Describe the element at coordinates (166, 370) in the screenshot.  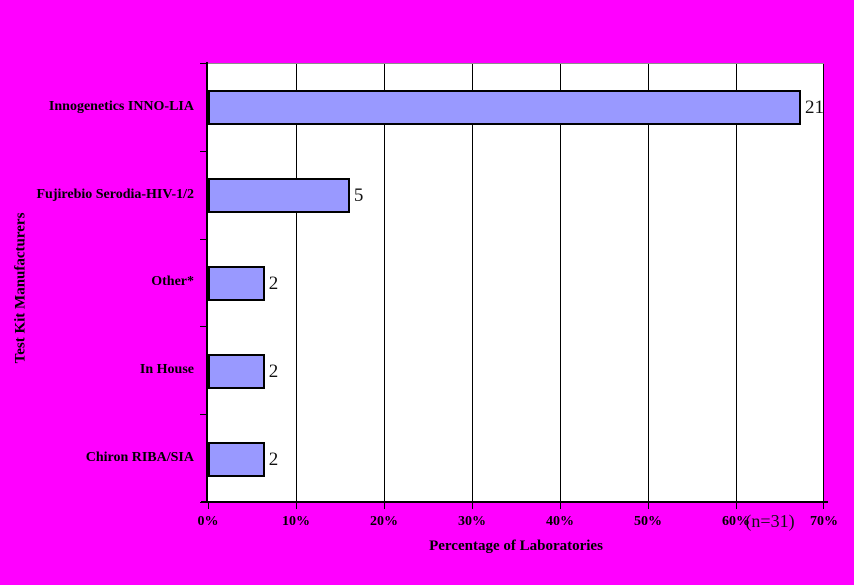
I see `category-label: In House` at that location.